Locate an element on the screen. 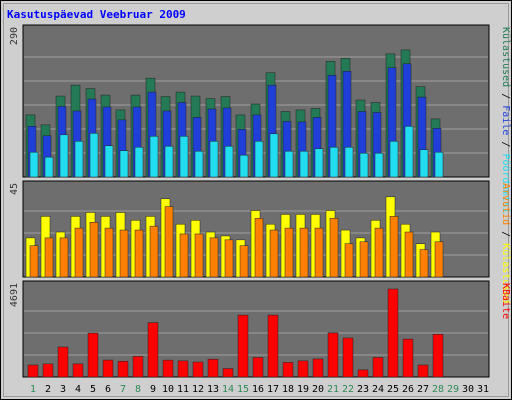 This screenshot has width=512, height=400. panel-middle-legend-part-1: / is located at coordinates (505, 234).